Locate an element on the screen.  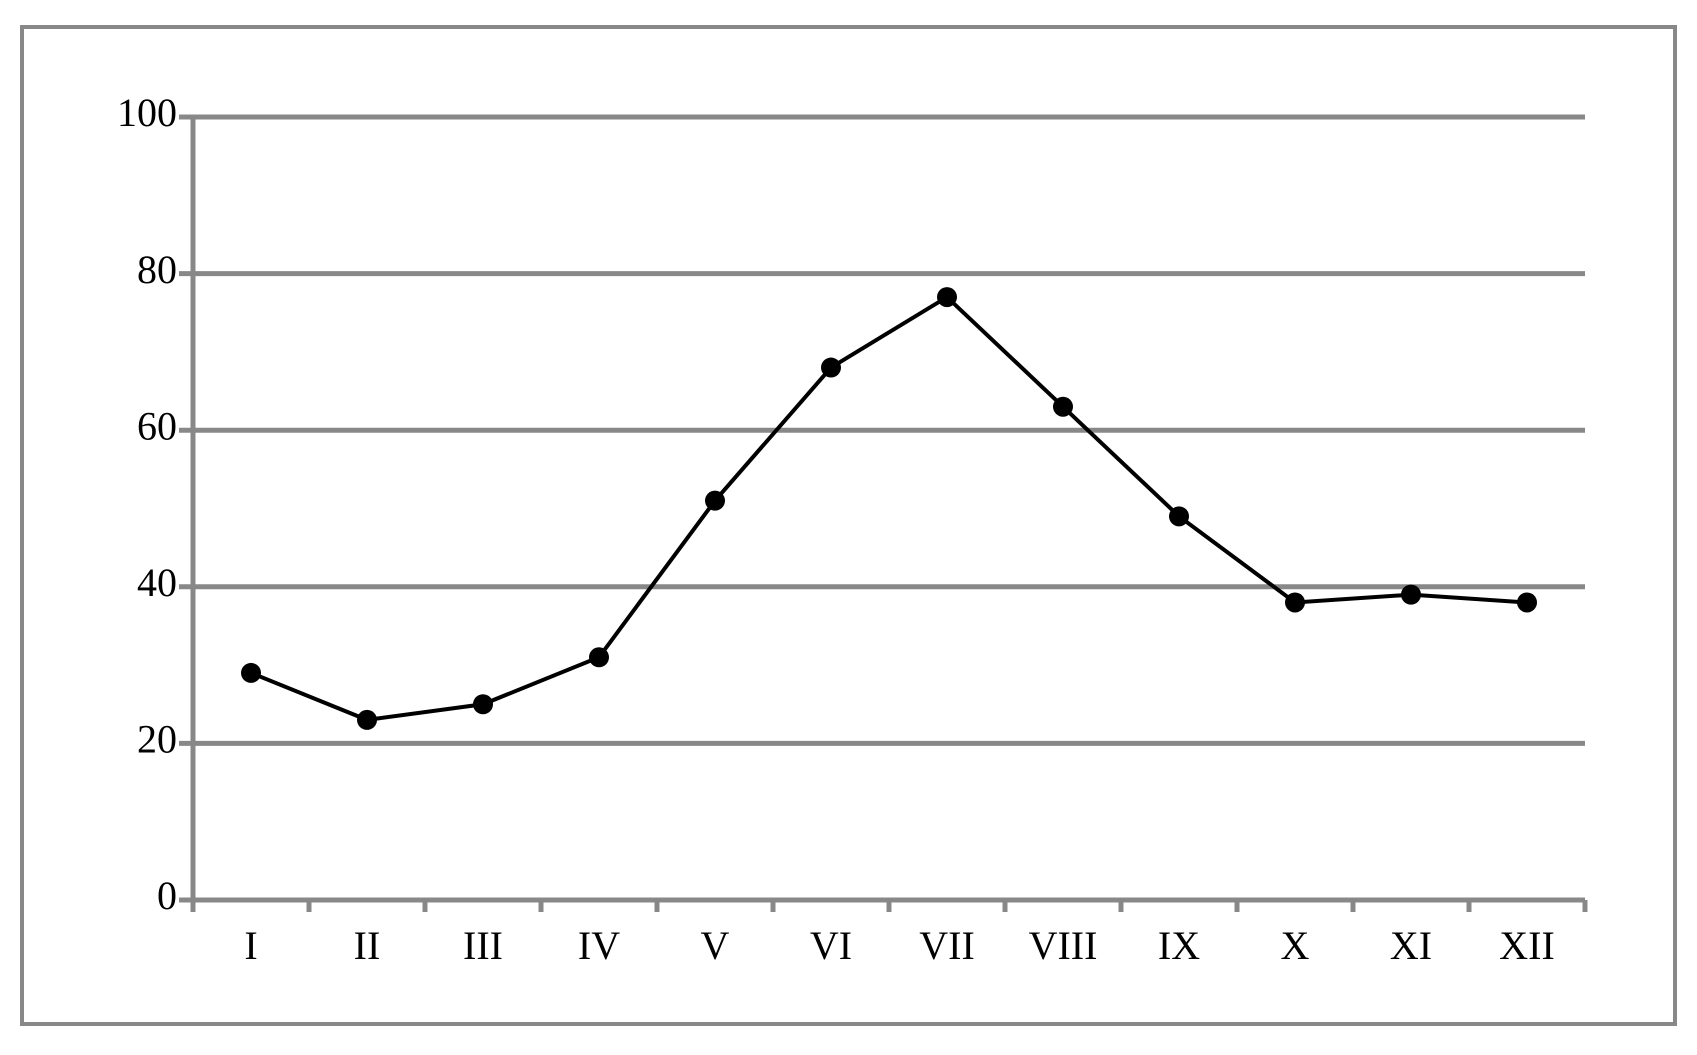
x-tick-label: VII is located at coordinates (947, 945).